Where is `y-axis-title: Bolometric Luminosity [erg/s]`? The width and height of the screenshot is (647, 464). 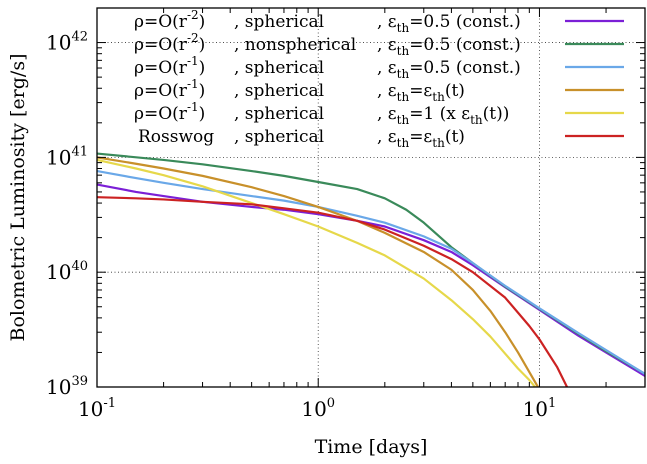 y-axis-title: Bolometric Luminosity [erg/s] is located at coordinates (18, 198).